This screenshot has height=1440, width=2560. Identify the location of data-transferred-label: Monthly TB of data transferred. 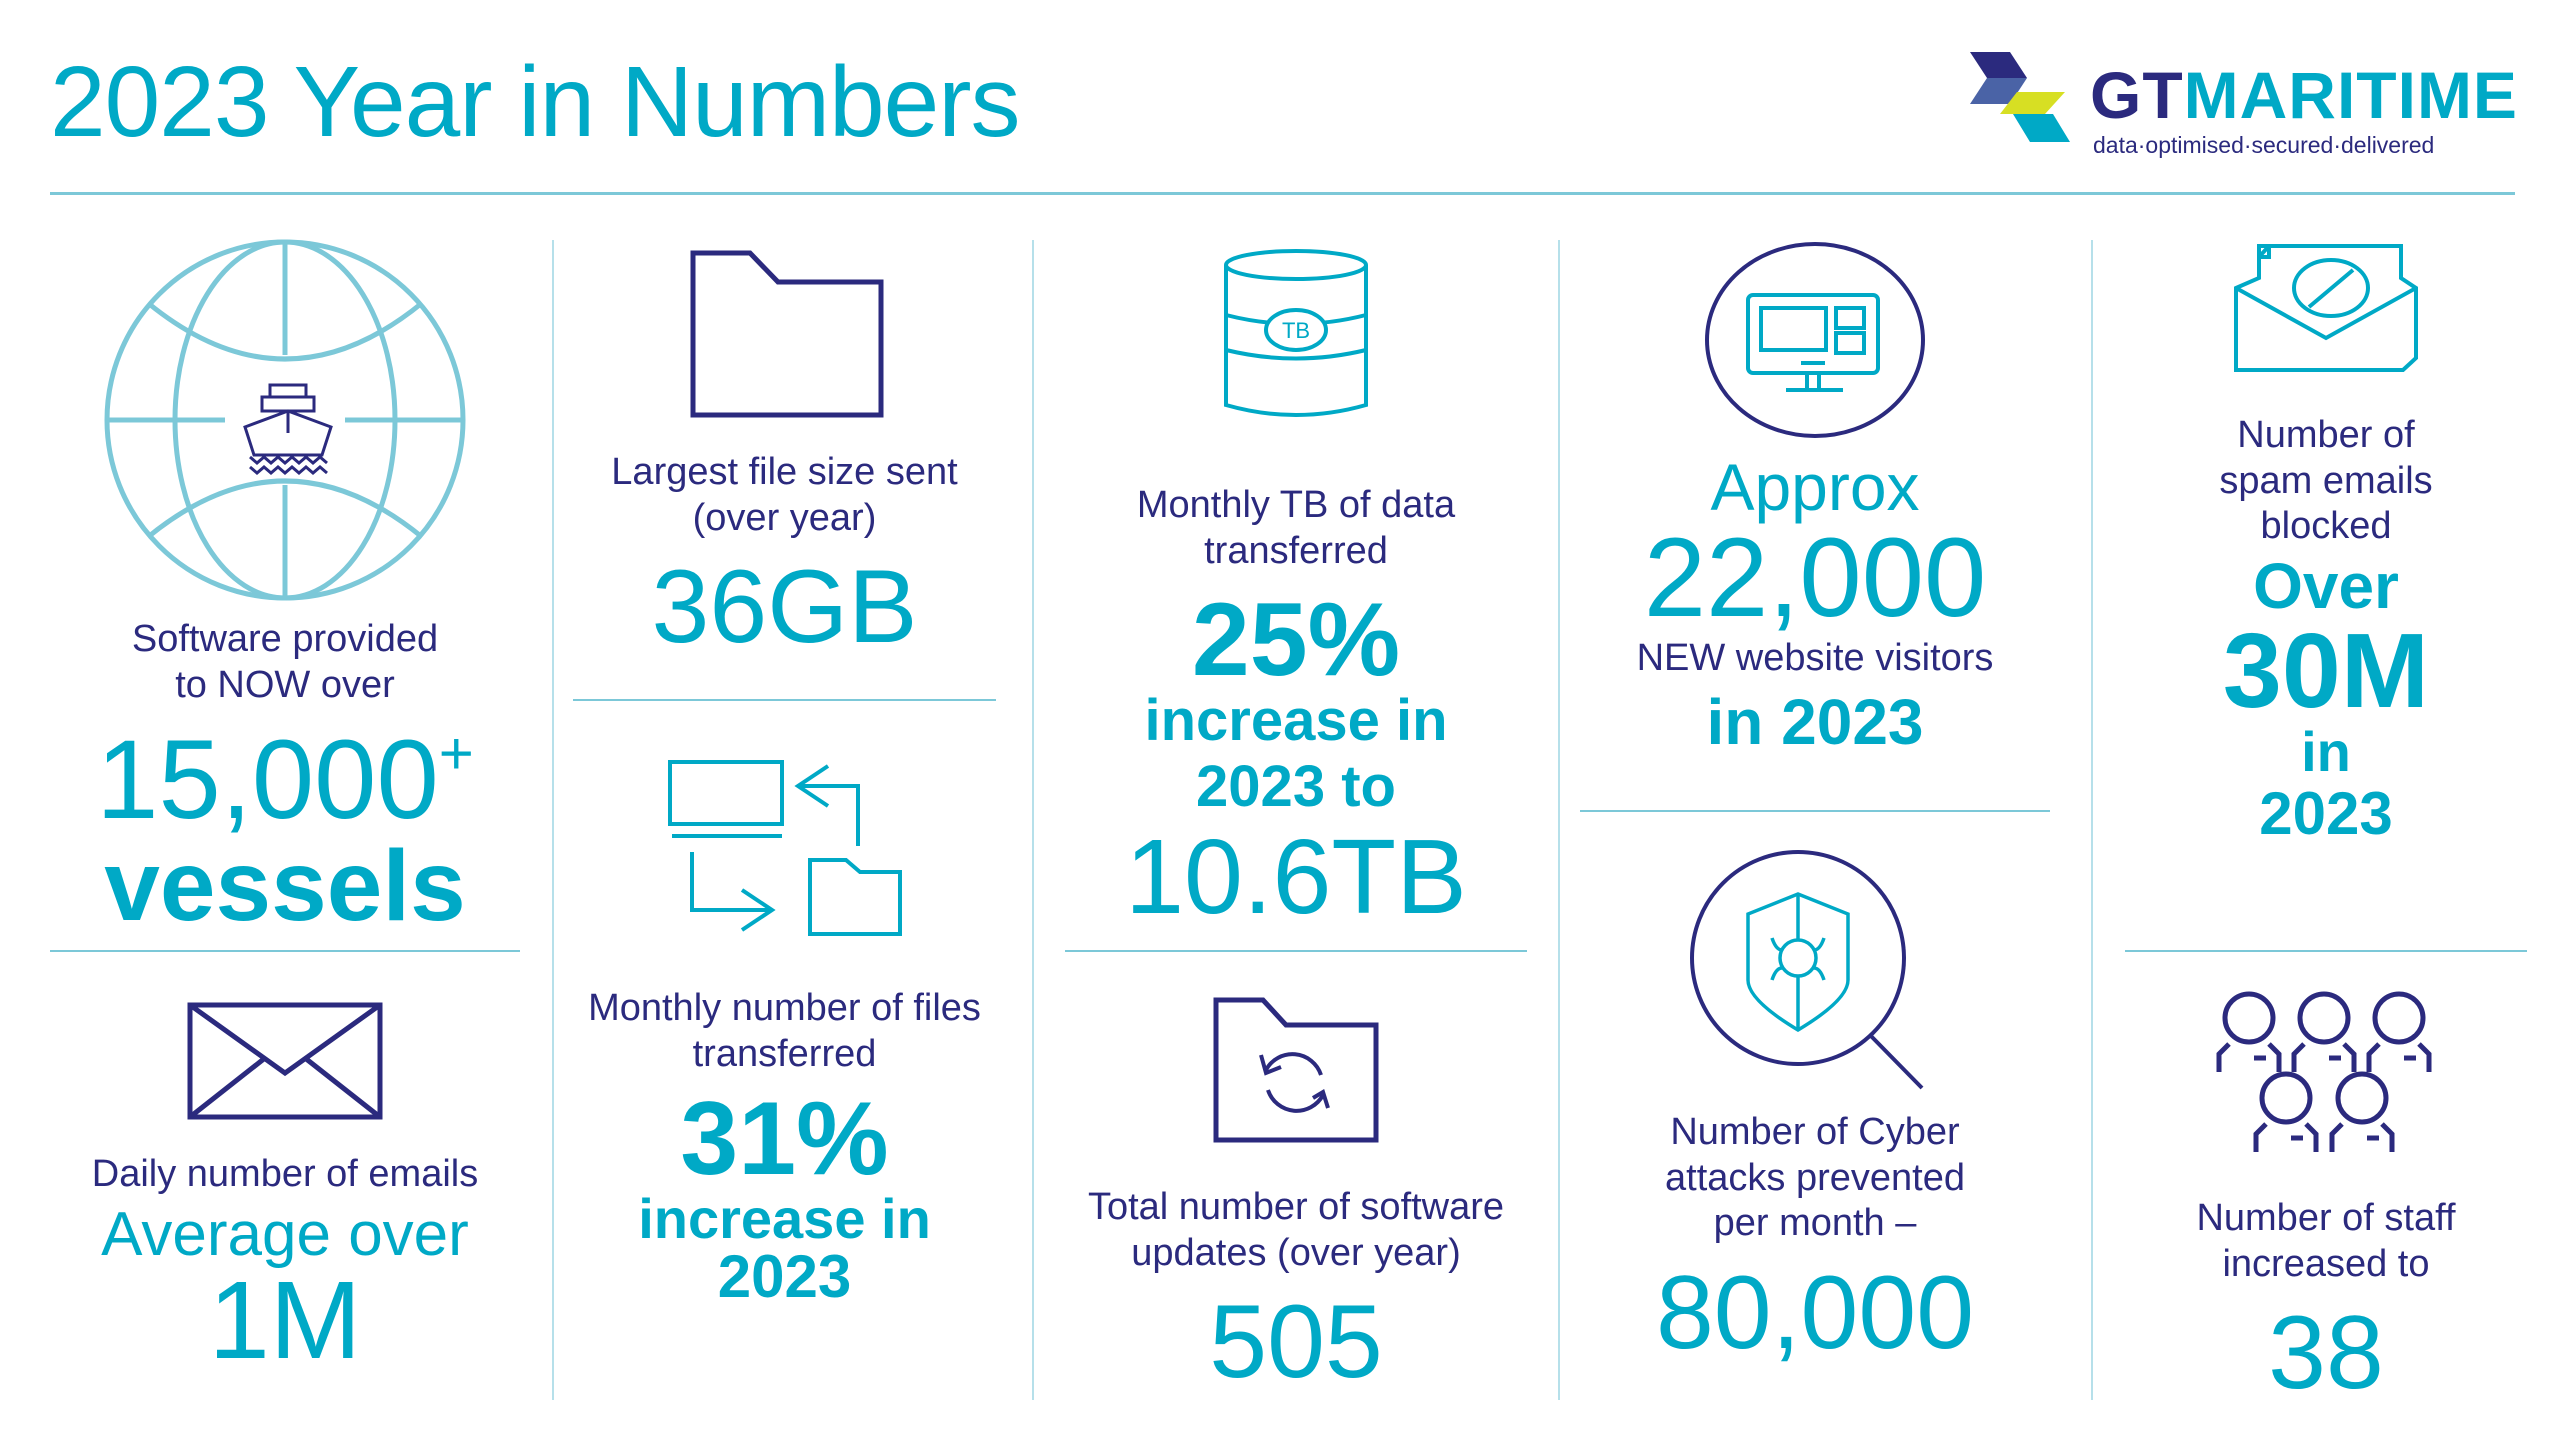
(1296, 528).